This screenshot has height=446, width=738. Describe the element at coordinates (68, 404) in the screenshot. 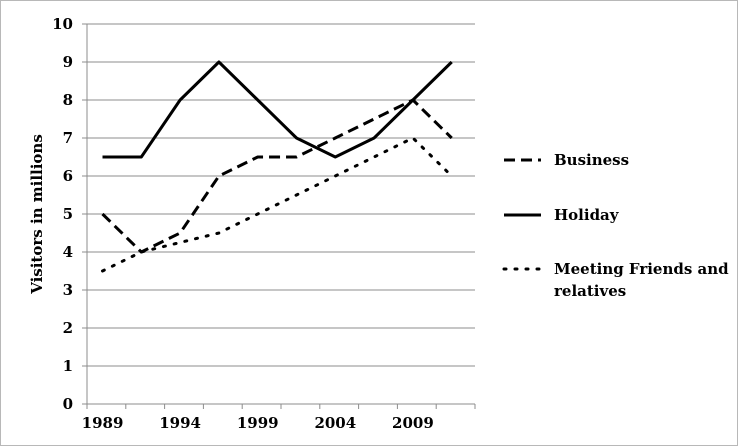

I see `y-tick-label: 0` at that location.